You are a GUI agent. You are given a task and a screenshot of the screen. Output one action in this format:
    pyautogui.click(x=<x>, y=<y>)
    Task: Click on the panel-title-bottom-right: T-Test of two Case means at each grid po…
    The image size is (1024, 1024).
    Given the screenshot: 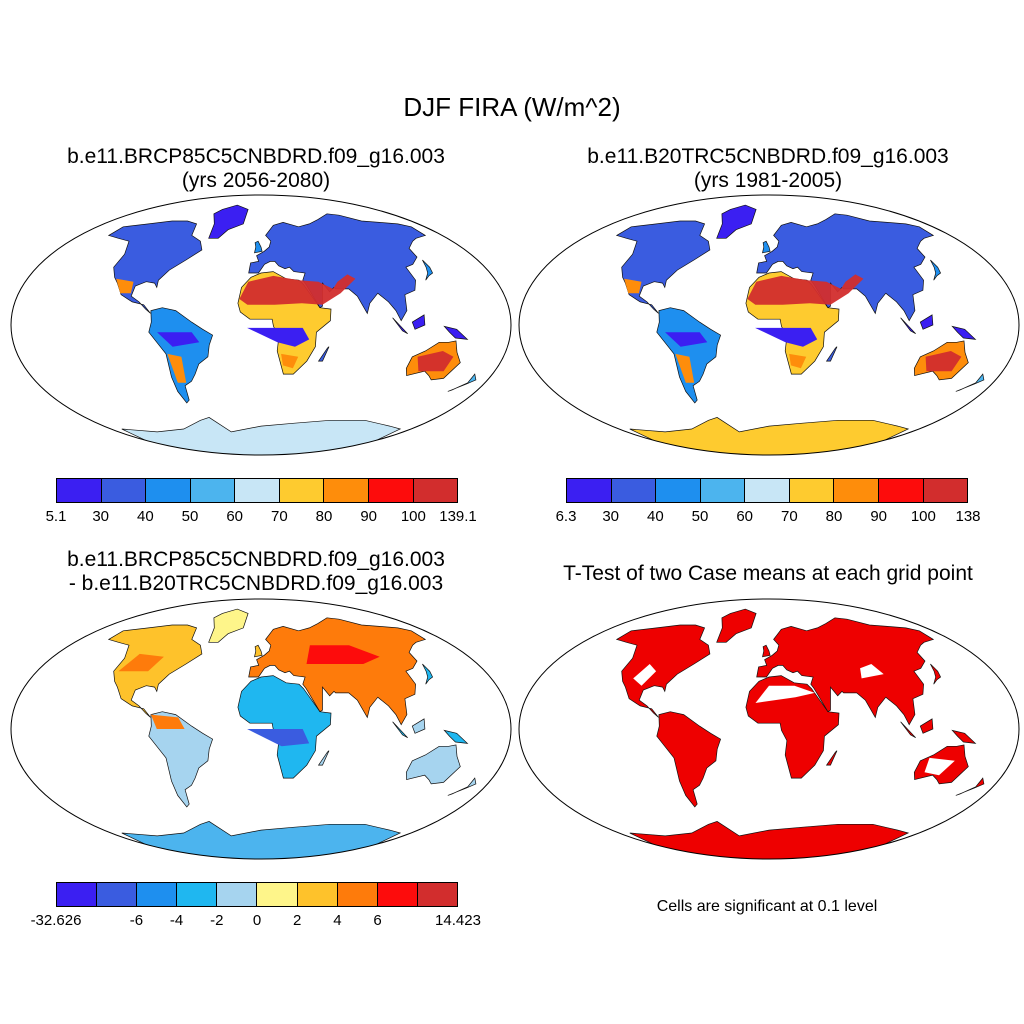 What is the action you would take?
    pyautogui.click(x=768, y=573)
    